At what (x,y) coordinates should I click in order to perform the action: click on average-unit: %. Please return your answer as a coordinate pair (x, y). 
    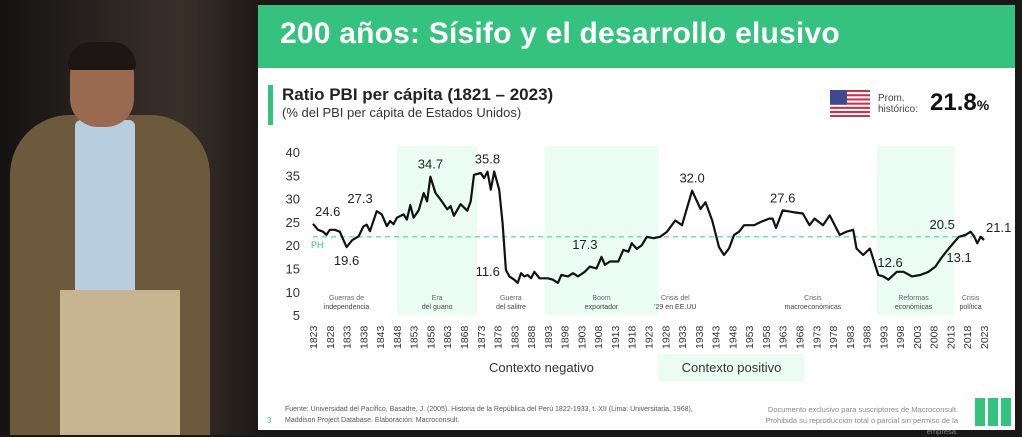
    Looking at the image, I should click on (983, 105).